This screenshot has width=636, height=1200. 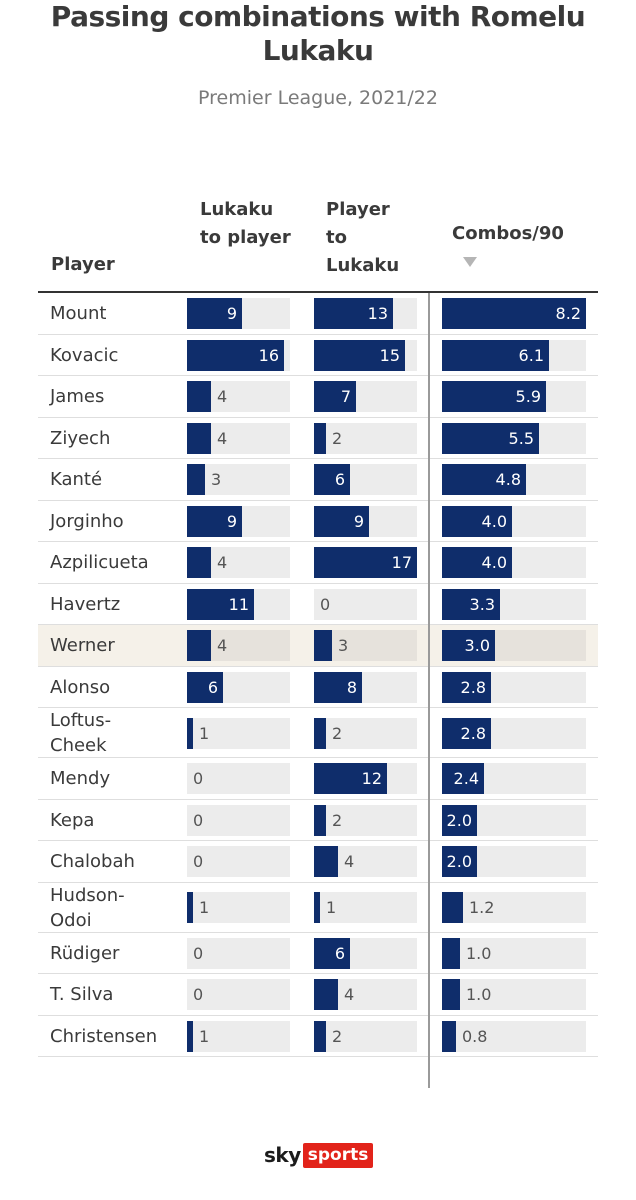 What do you see at coordinates (514, 820) in the screenshot?
I see `bar-track: 2.0` at bounding box center [514, 820].